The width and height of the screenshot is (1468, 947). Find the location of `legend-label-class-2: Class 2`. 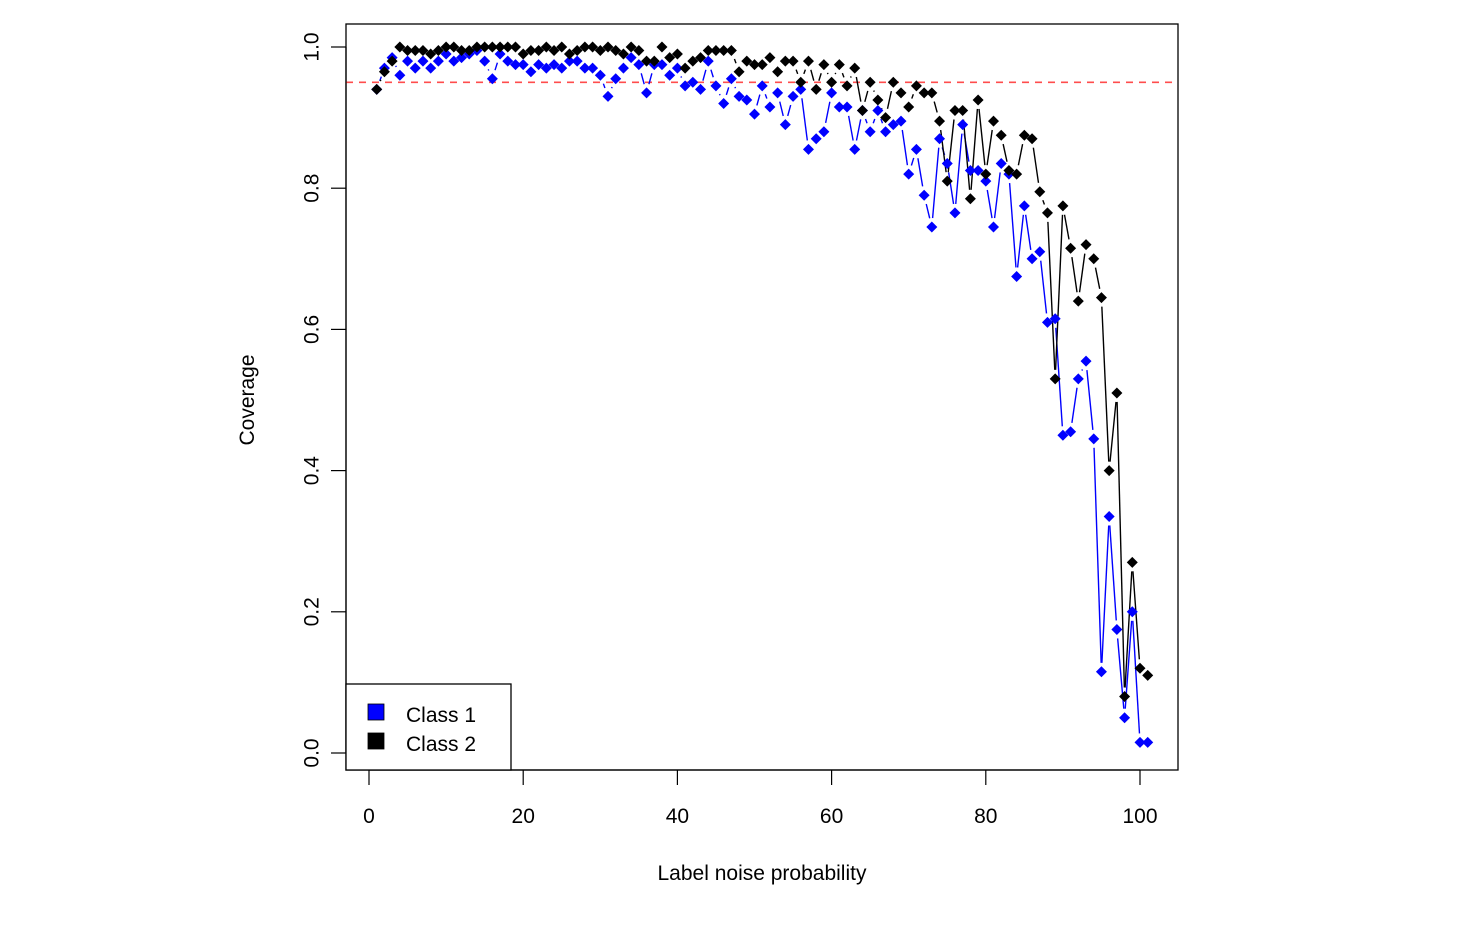

legend-label-class-2: Class 2 is located at coordinates (441, 744).